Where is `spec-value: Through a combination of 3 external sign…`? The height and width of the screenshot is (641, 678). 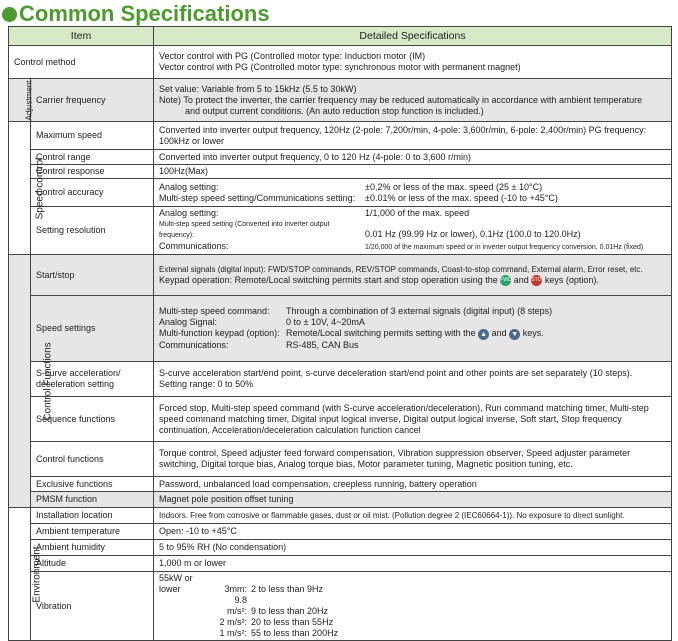 spec-value: Through a combination of 3 external sign… is located at coordinates (419, 311).